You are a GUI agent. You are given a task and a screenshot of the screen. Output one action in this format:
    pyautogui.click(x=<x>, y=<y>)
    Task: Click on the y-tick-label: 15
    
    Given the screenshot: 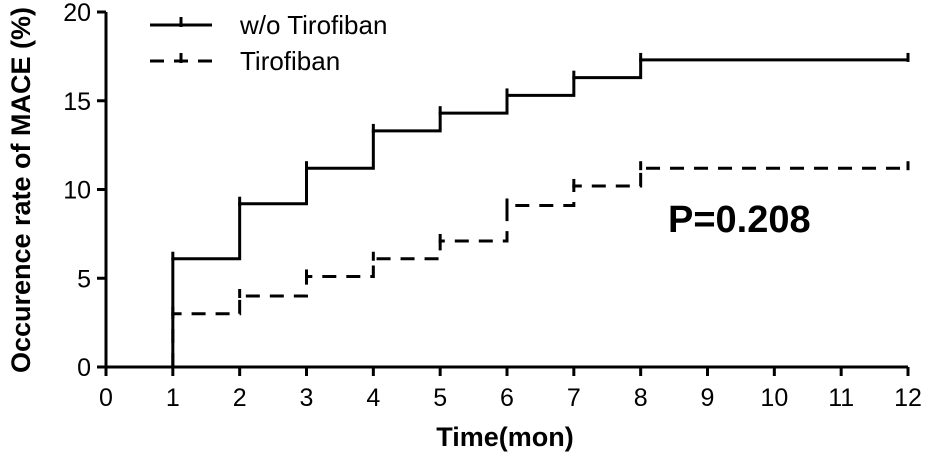 What is the action you would take?
    pyautogui.click(x=77, y=102)
    